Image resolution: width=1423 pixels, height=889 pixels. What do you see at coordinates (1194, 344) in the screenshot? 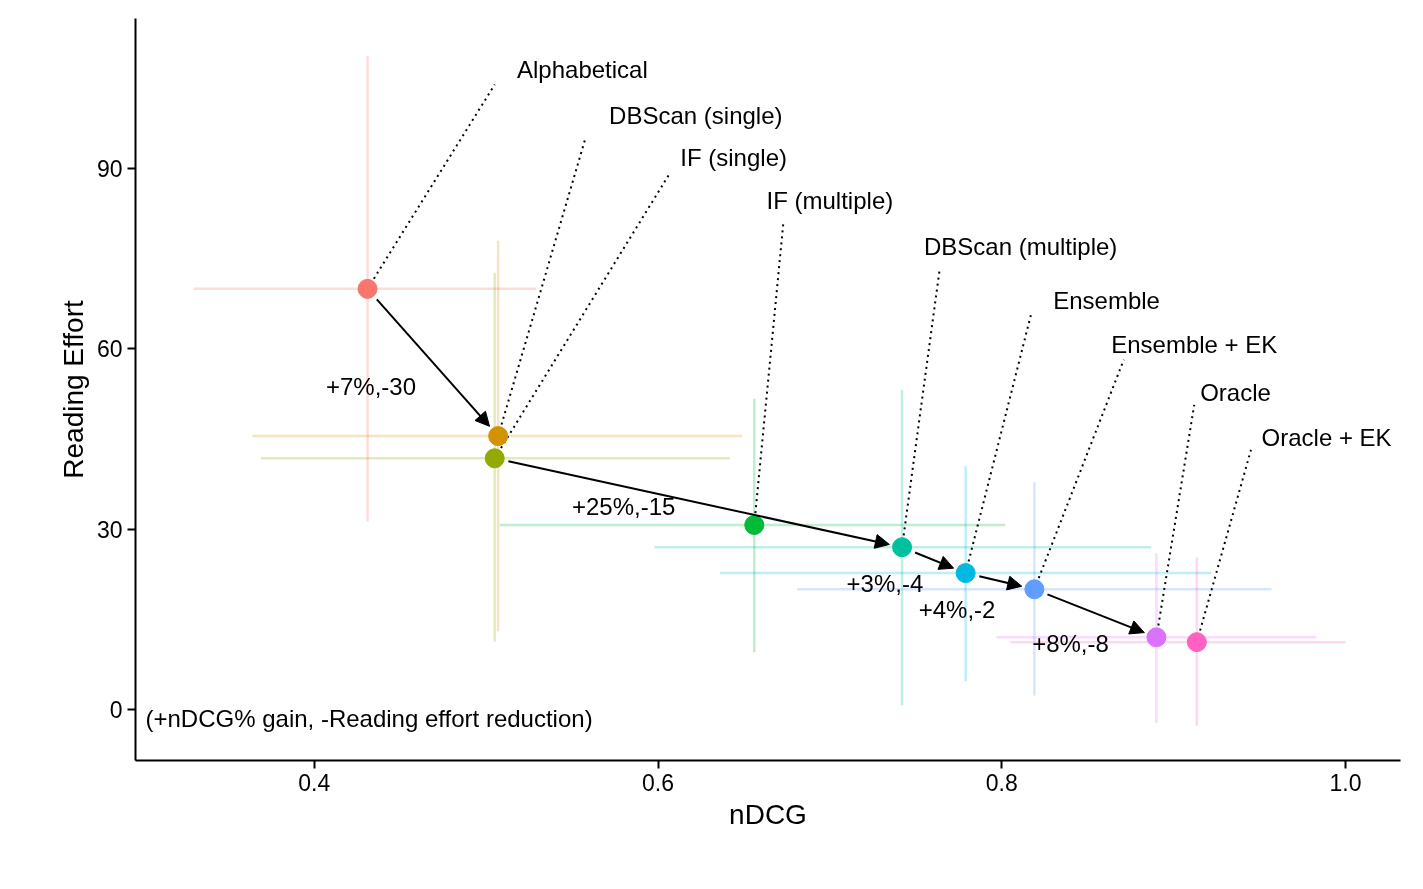
I see `text: Ensemble + EK` at bounding box center [1194, 344].